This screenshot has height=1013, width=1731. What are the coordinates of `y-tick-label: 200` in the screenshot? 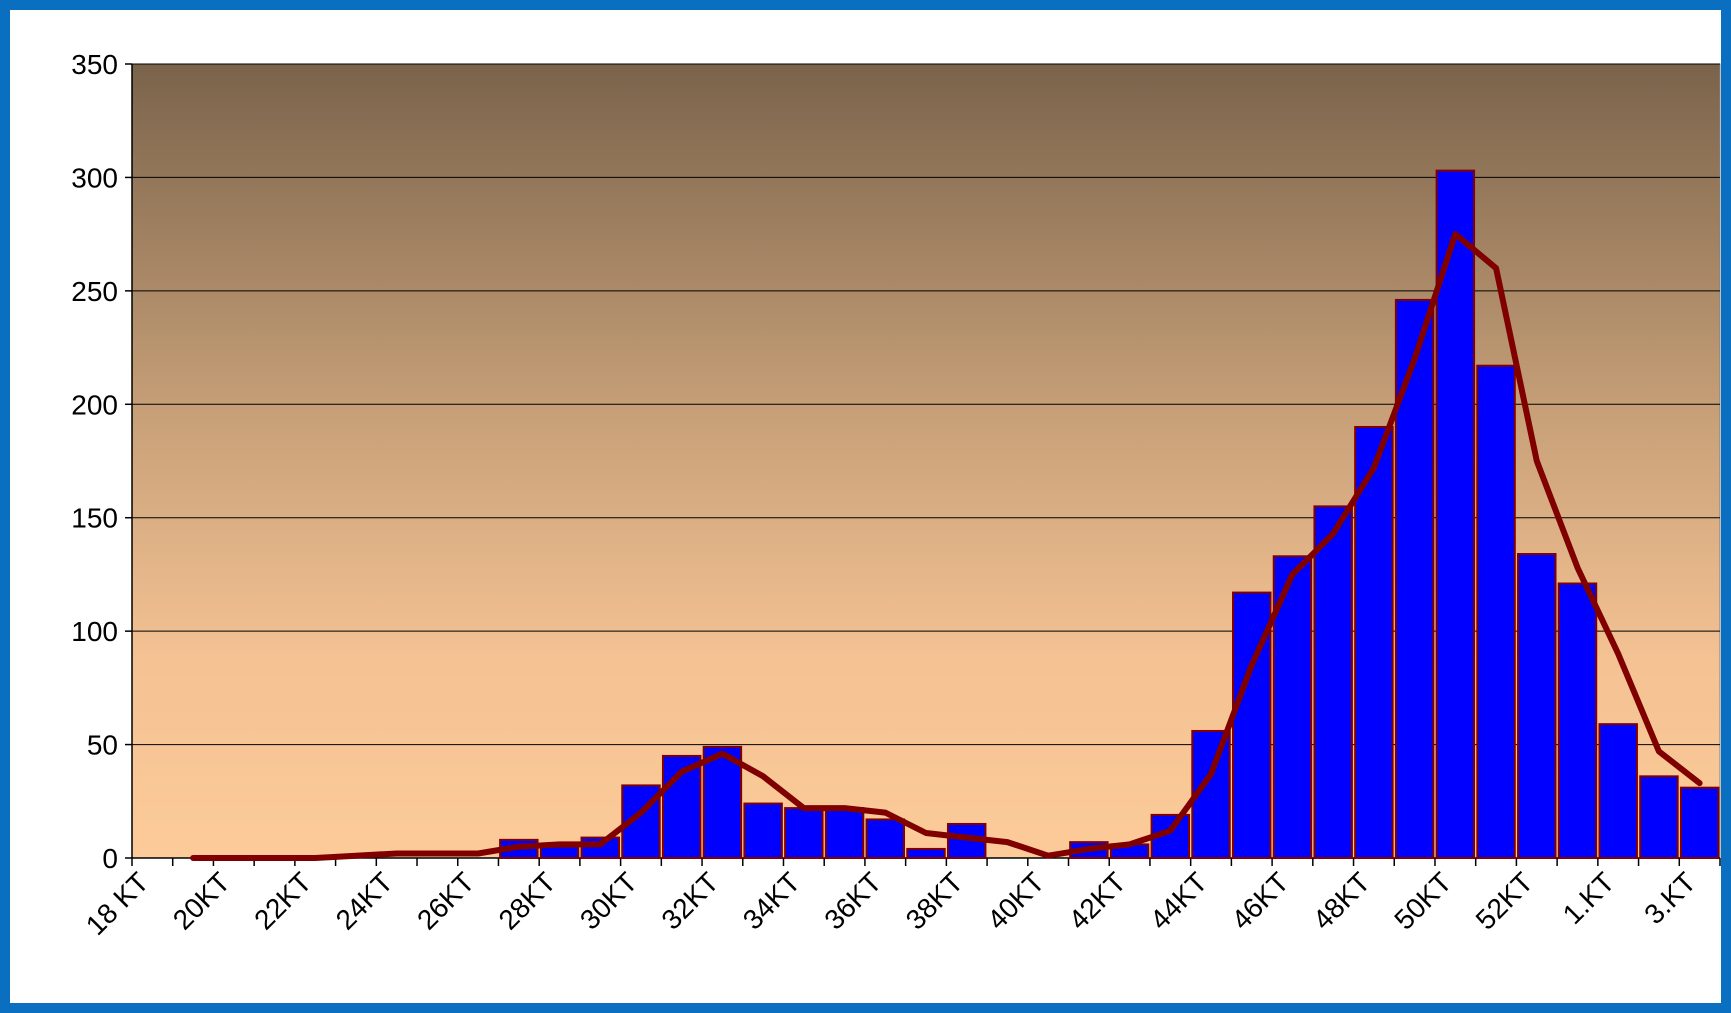 It's located at (94, 404).